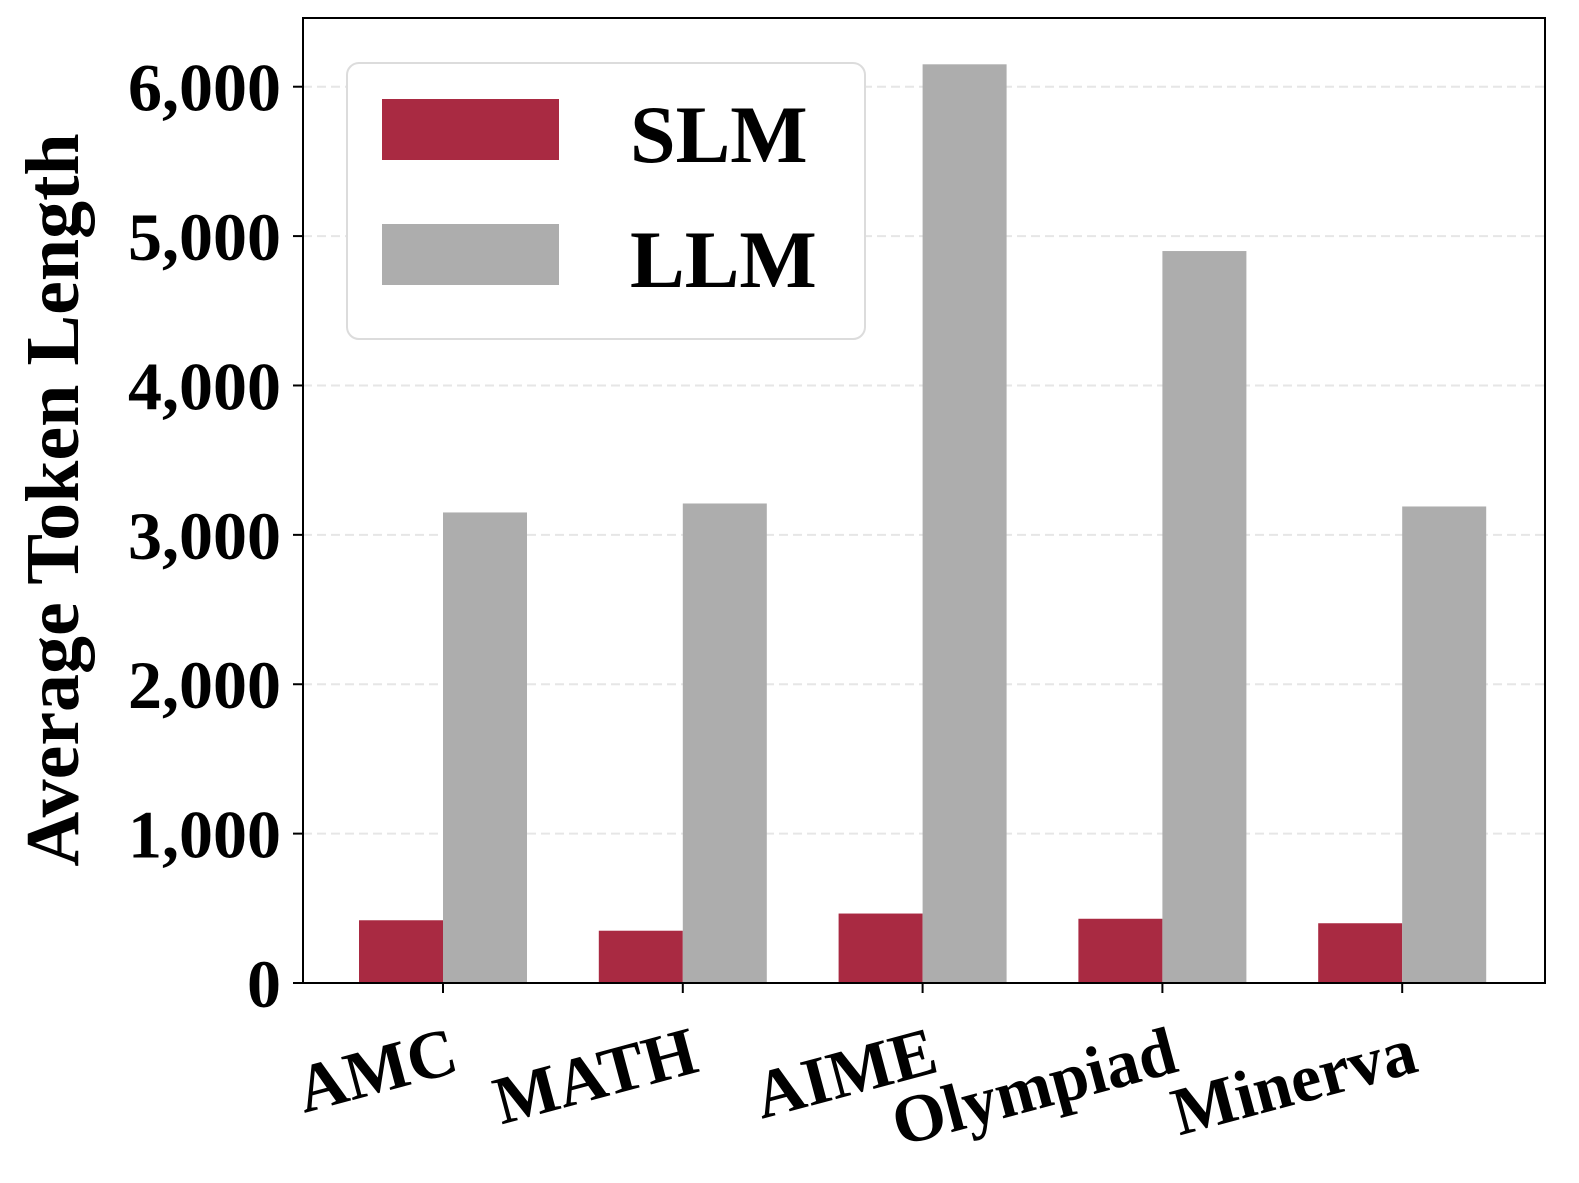  I want to click on legend-label-slm: SLM, so click(719, 134).